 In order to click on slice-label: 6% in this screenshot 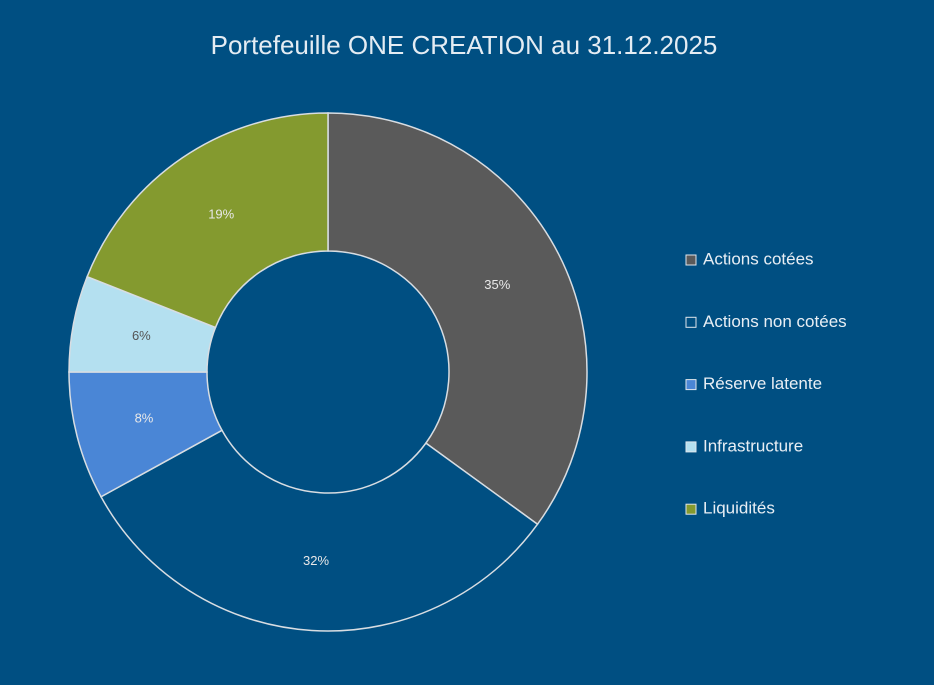, I will do `click(141, 335)`.